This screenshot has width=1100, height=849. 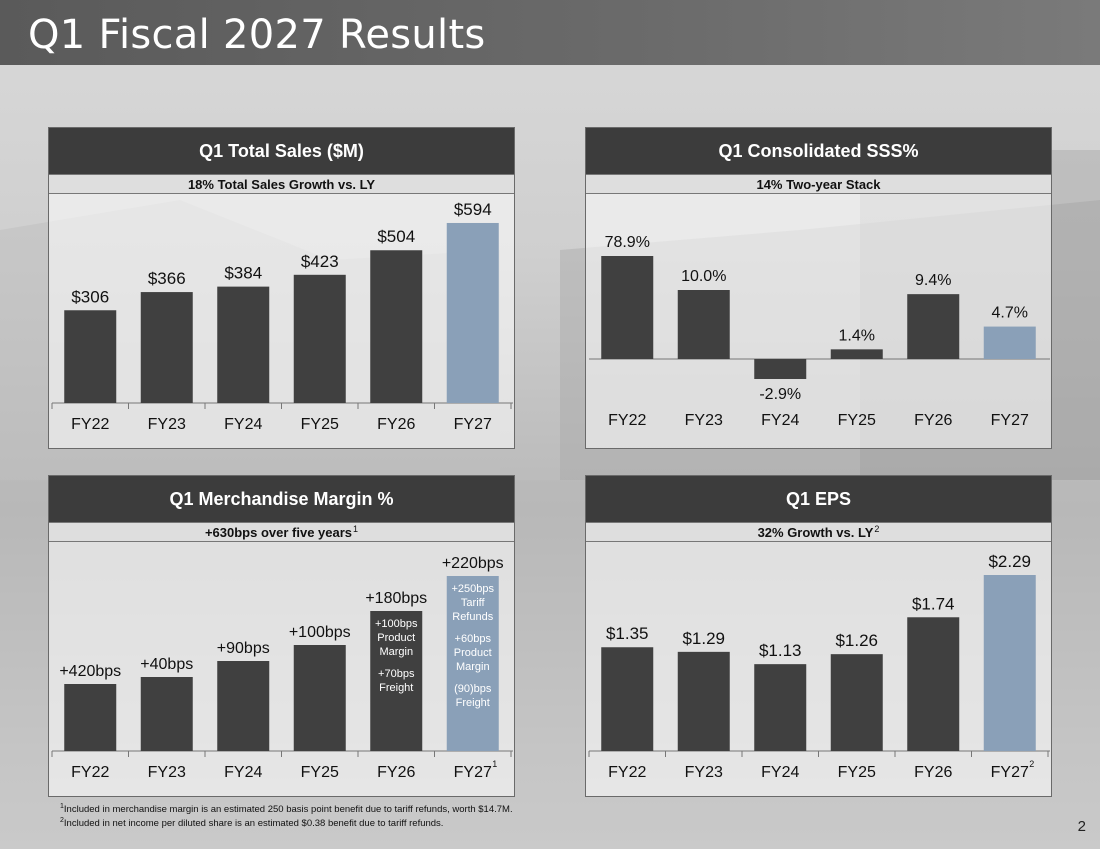 What do you see at coordinates (877, 529) in the screenshot?
I see `eps-subtitle-marker: 2` at bounding box center [877, 529].